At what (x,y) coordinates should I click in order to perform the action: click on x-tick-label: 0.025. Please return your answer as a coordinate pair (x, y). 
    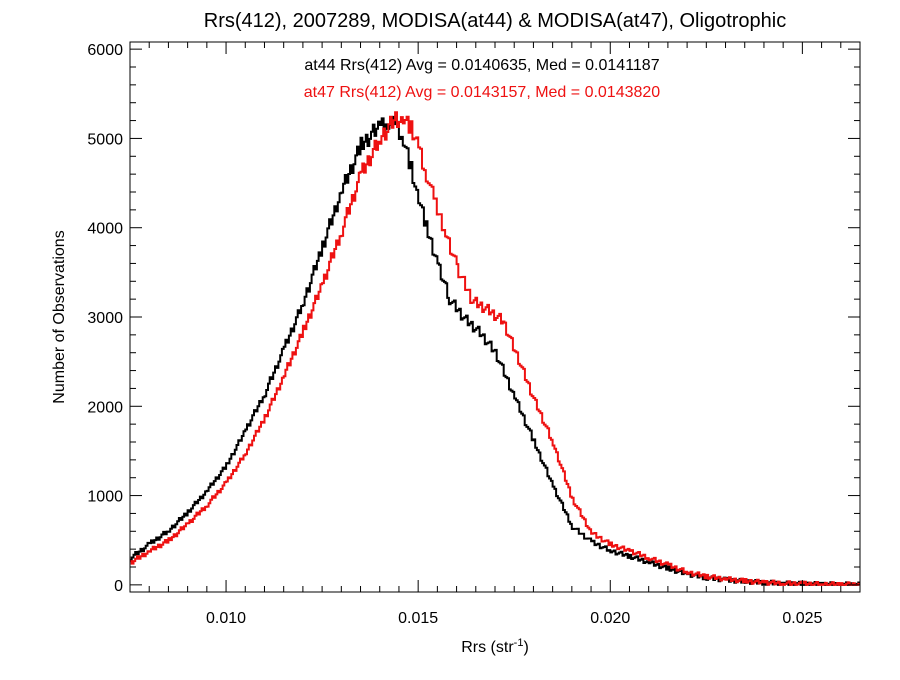
    Looking at the image, I should click on (802, 618).